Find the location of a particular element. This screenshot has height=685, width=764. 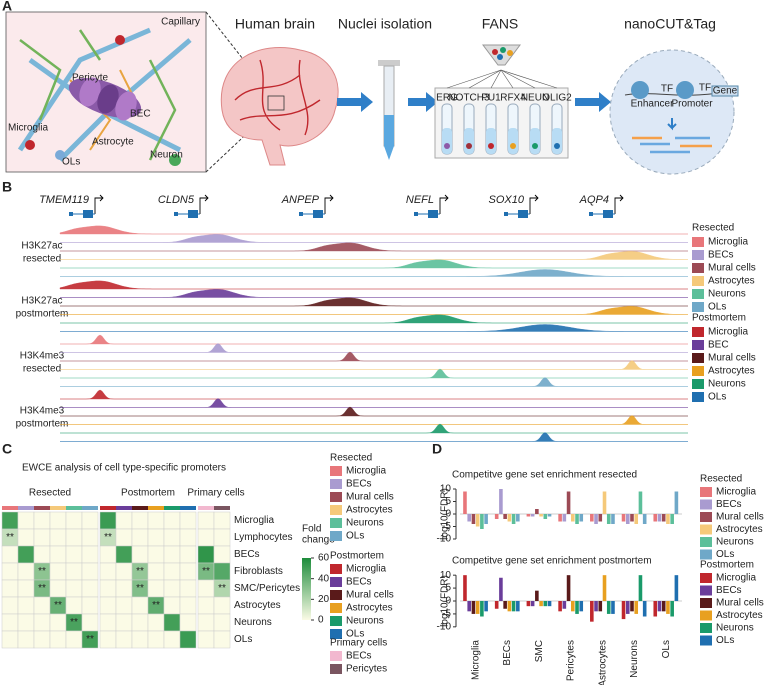

track-label: H3K27ac is located at coordinates (41, 246).